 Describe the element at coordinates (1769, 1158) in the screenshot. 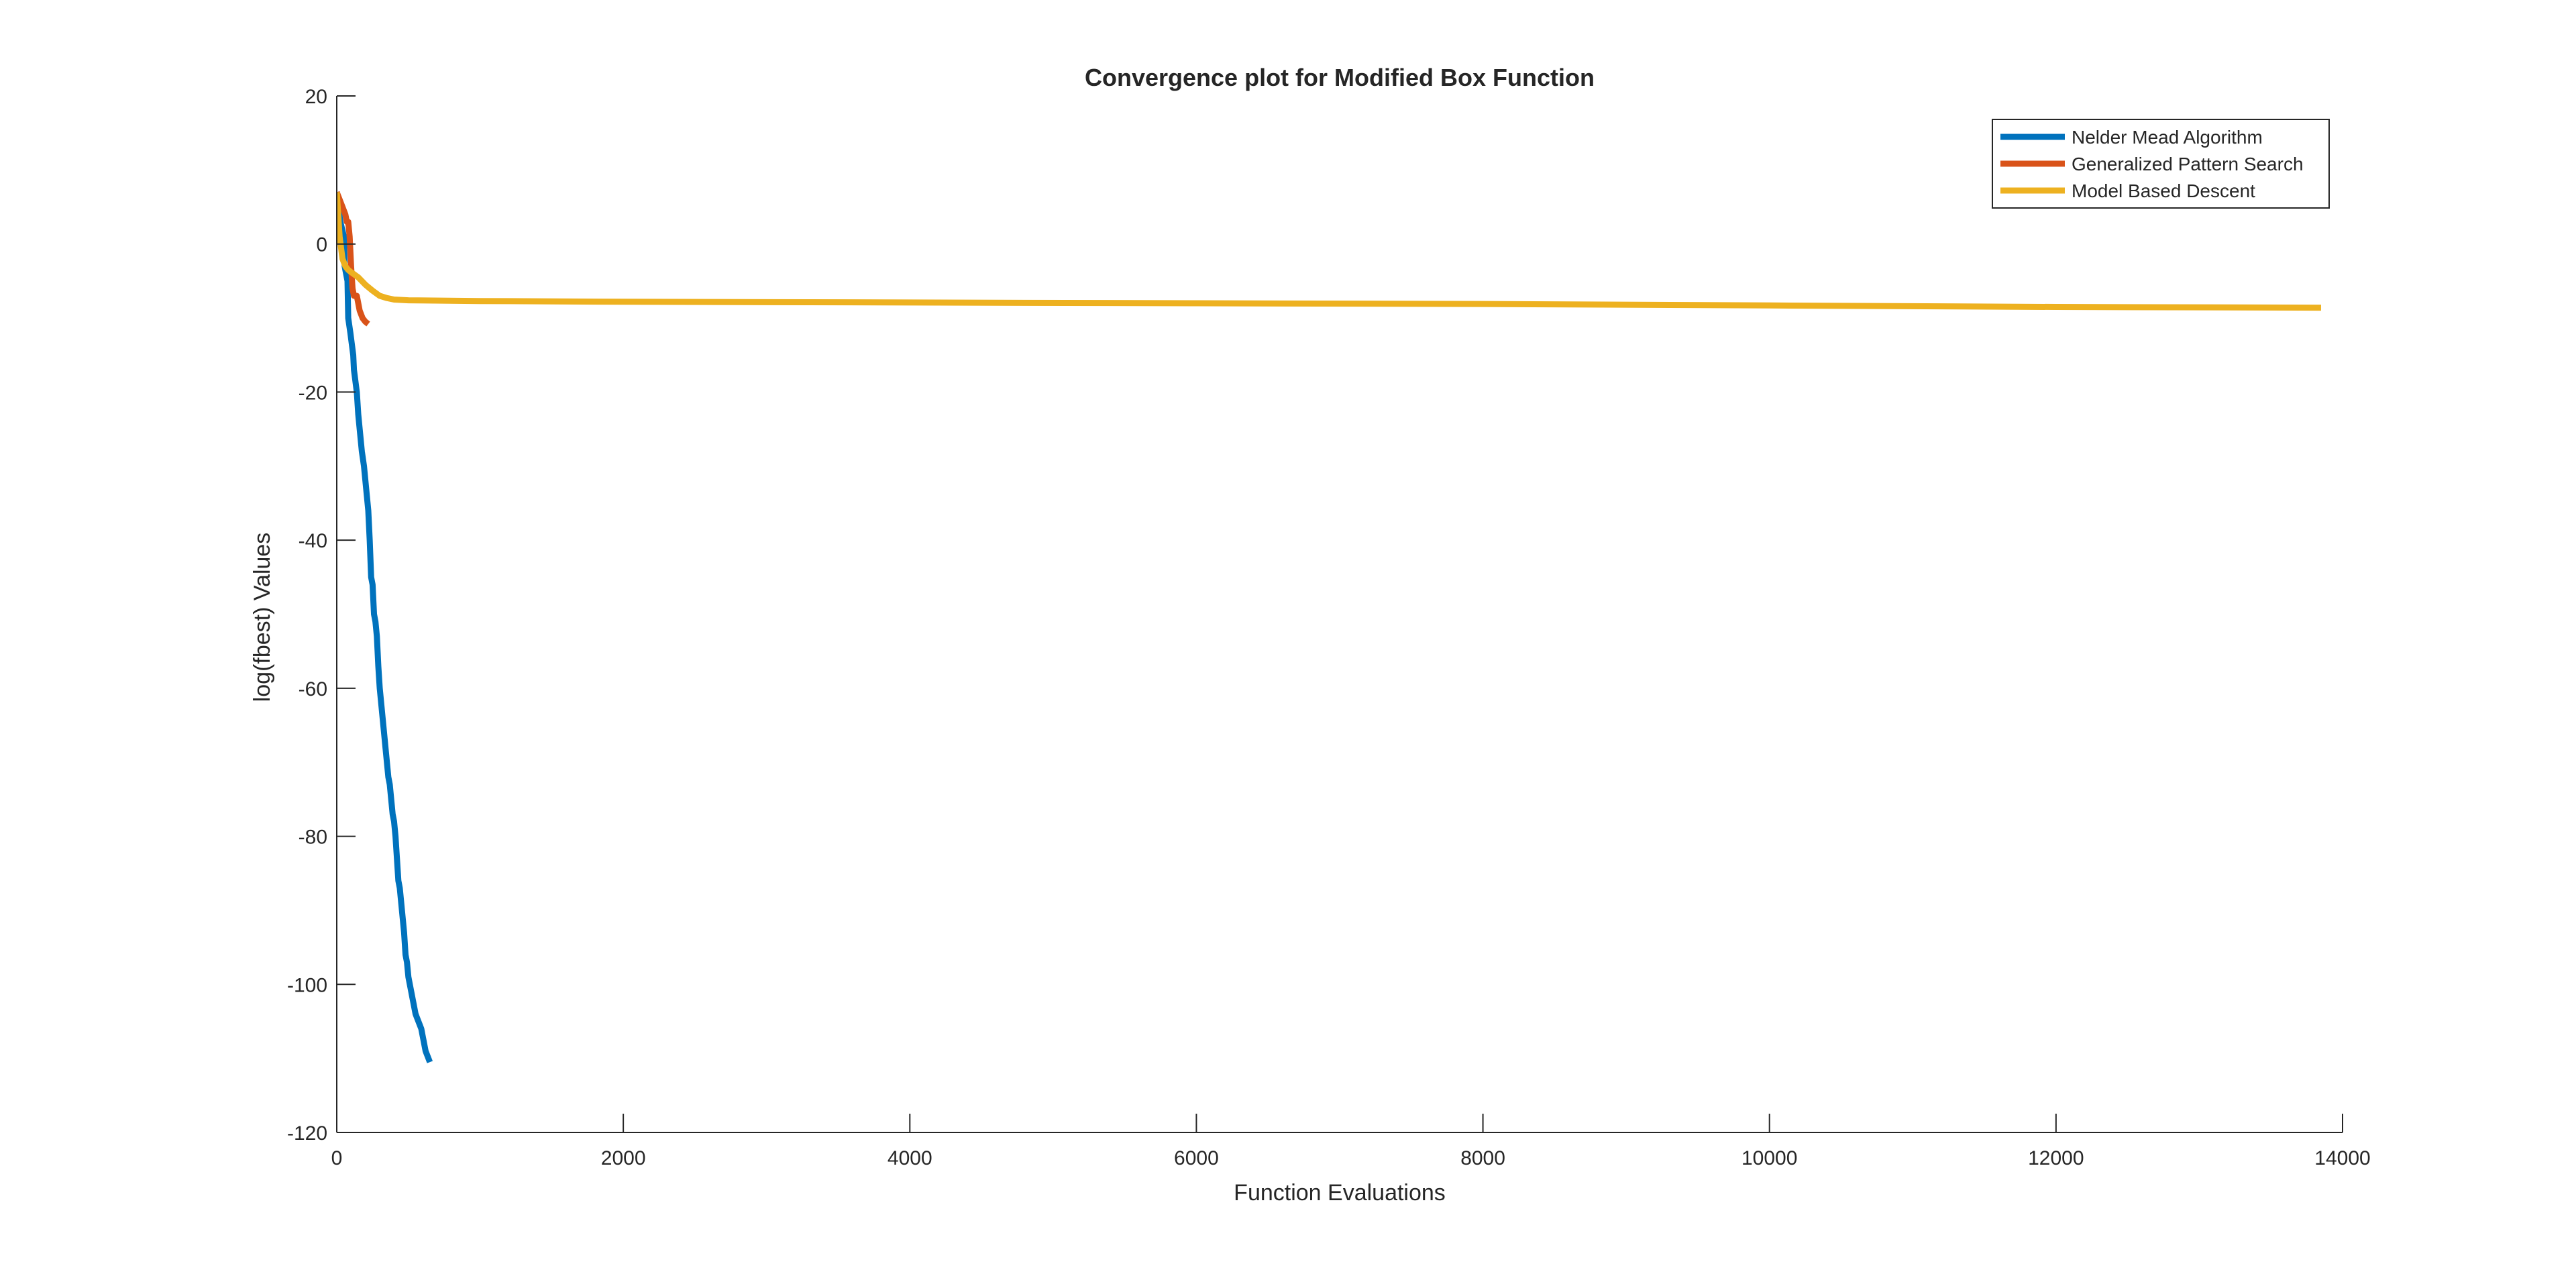

I see `x-tick-label: 10000` at that location.